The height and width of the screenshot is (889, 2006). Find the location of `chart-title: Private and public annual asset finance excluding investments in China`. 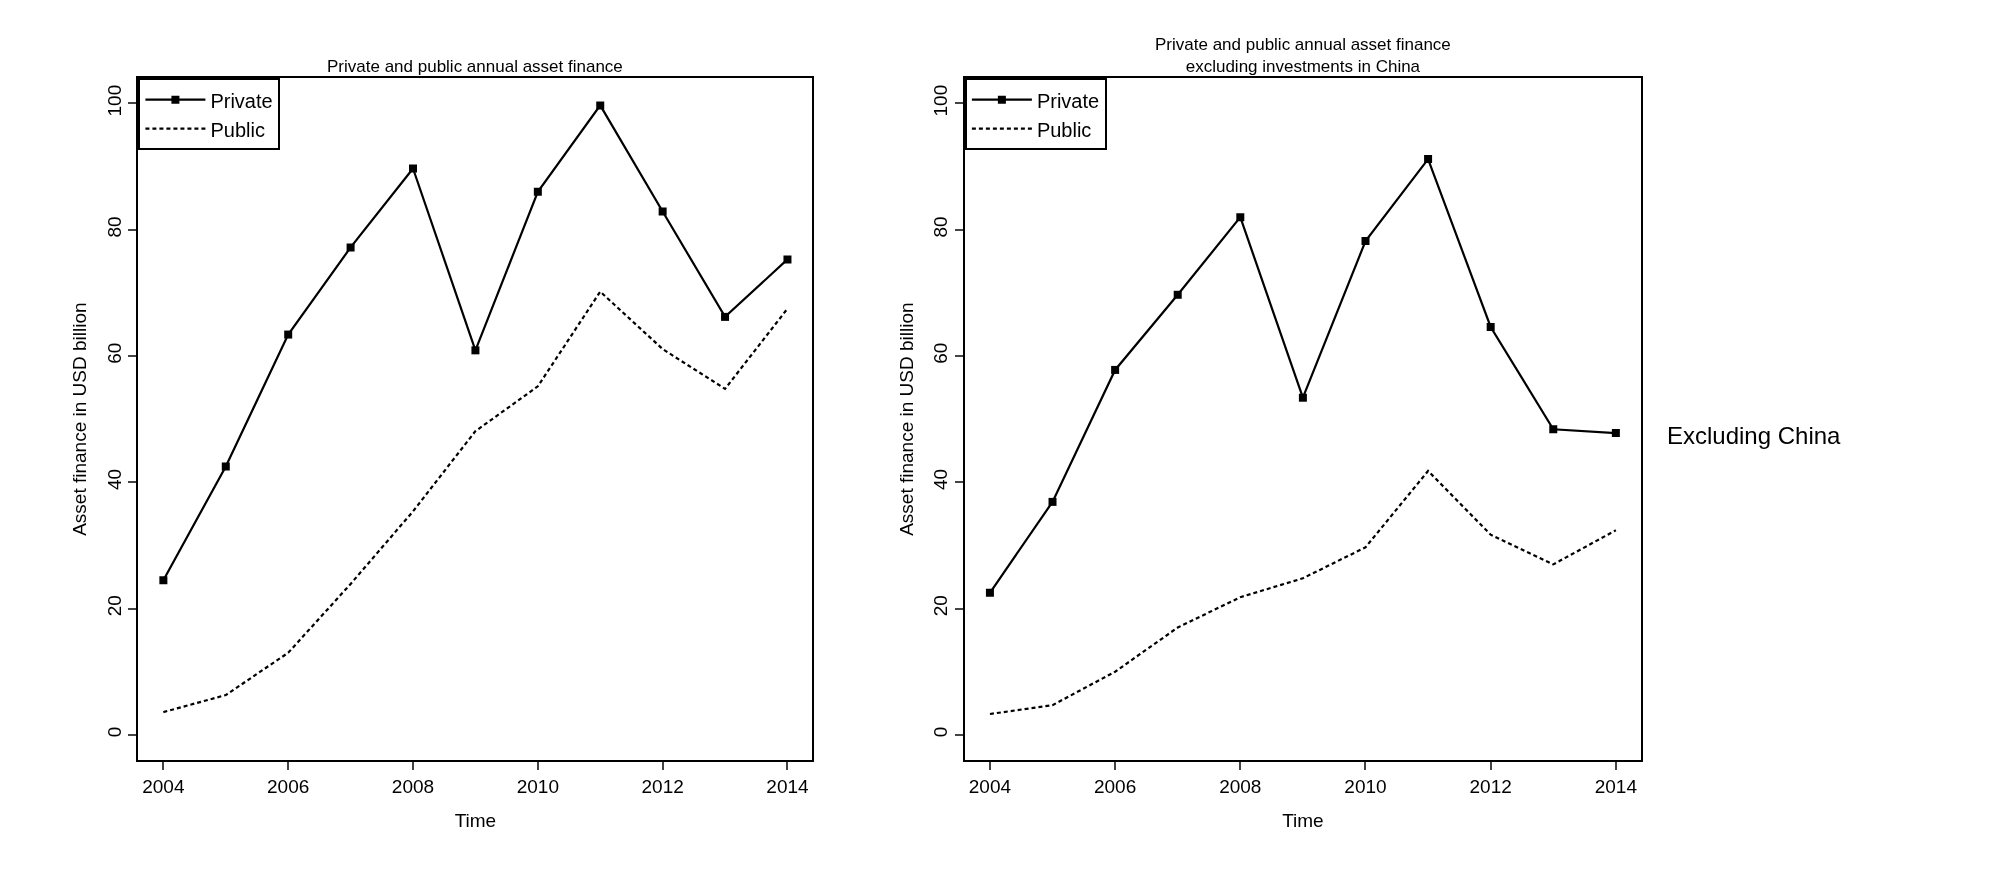

chart-title: Private and public annual asset finance excluding investments in China is located at coordinates (1303, 56).